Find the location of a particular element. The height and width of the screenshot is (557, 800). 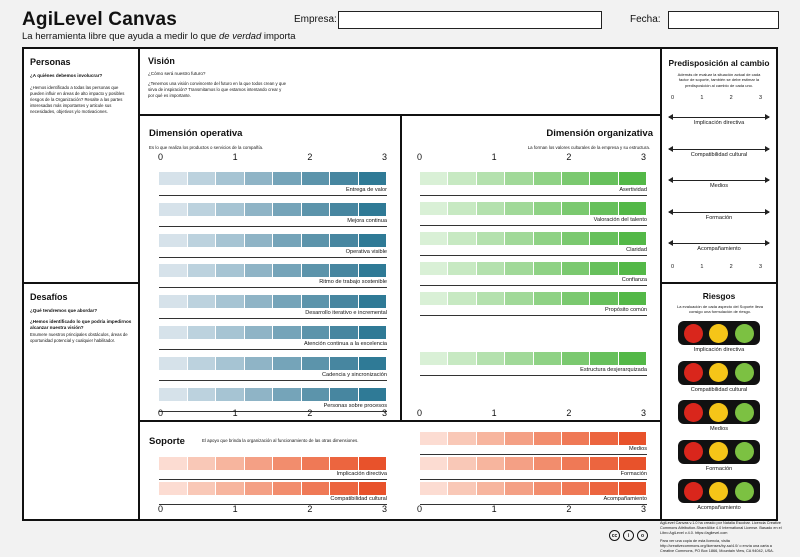

traffic-light-3-yellow-lamp is located at coordinates (719, 451).